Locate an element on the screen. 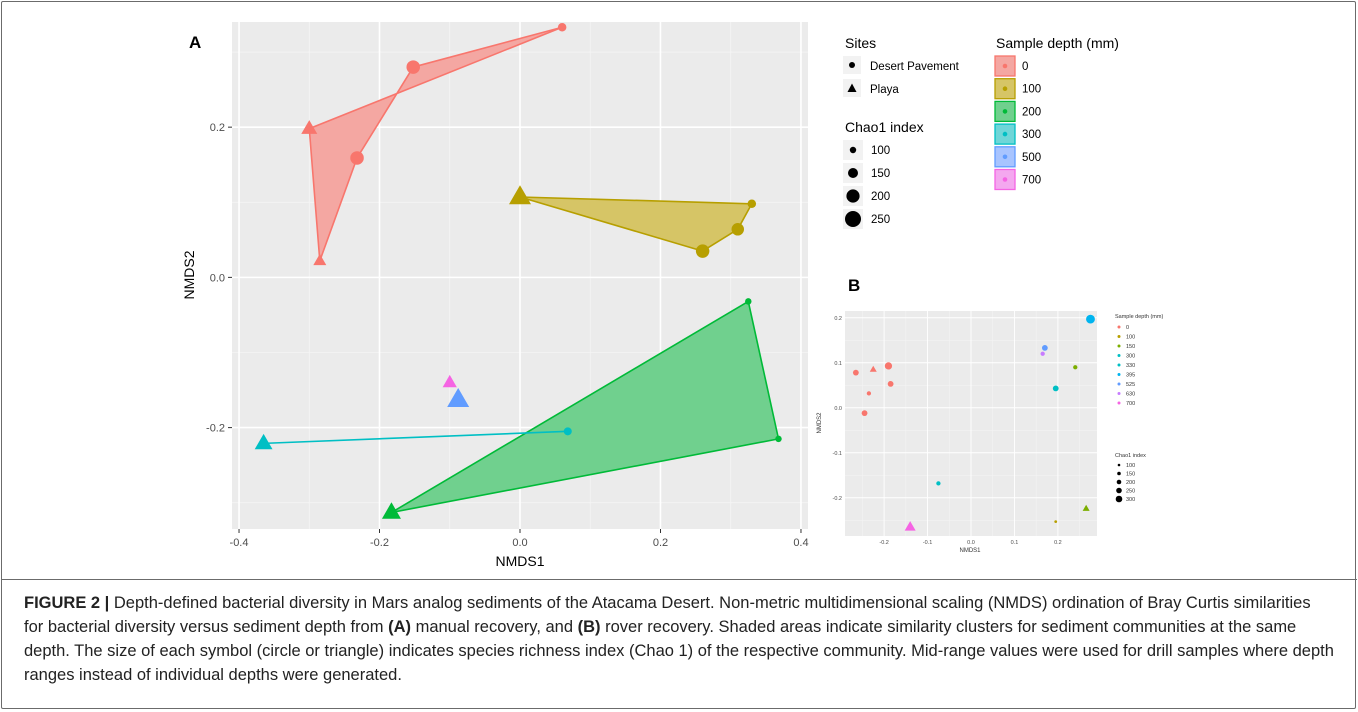 Image resolution: width=1358 pixels, height=712 pixels. legend-b-depth-value: 525 is located at coordinates (1130, 385).